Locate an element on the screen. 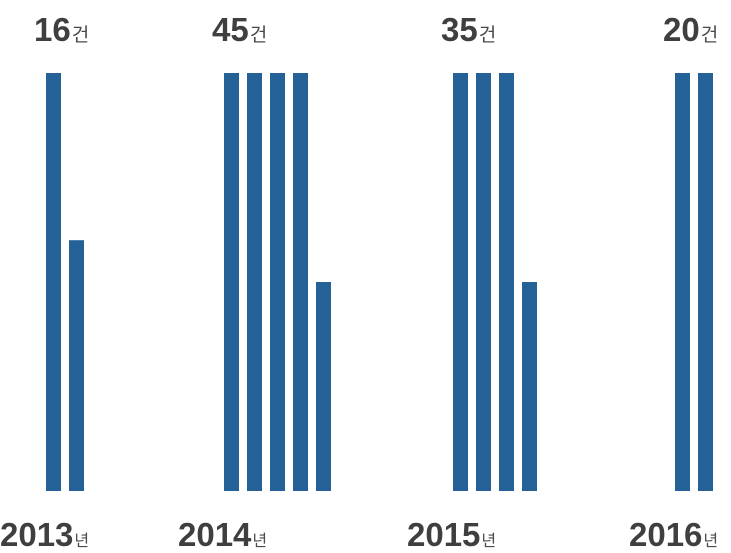 The height and width of the screenshot is (553, 731). count-label-2014: 45건 is located at coordinates (239, 29).